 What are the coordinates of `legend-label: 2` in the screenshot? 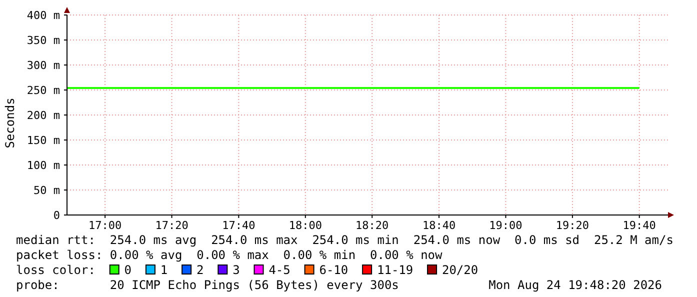 It's located at (200, 270).